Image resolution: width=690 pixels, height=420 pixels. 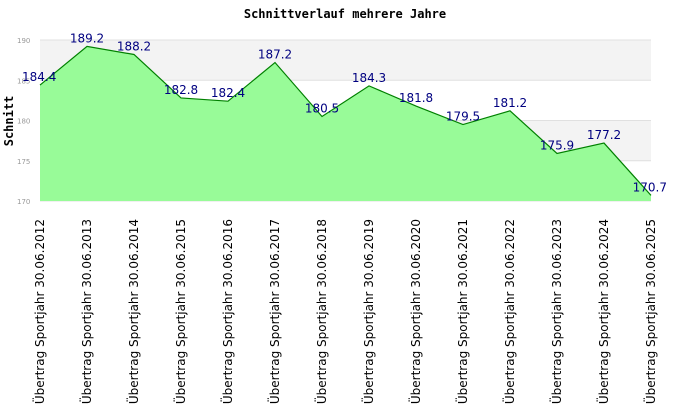 I want to click on x-tick-label: Übertrag Sportjahr 30.06.2015, so click(x=180, y=311).